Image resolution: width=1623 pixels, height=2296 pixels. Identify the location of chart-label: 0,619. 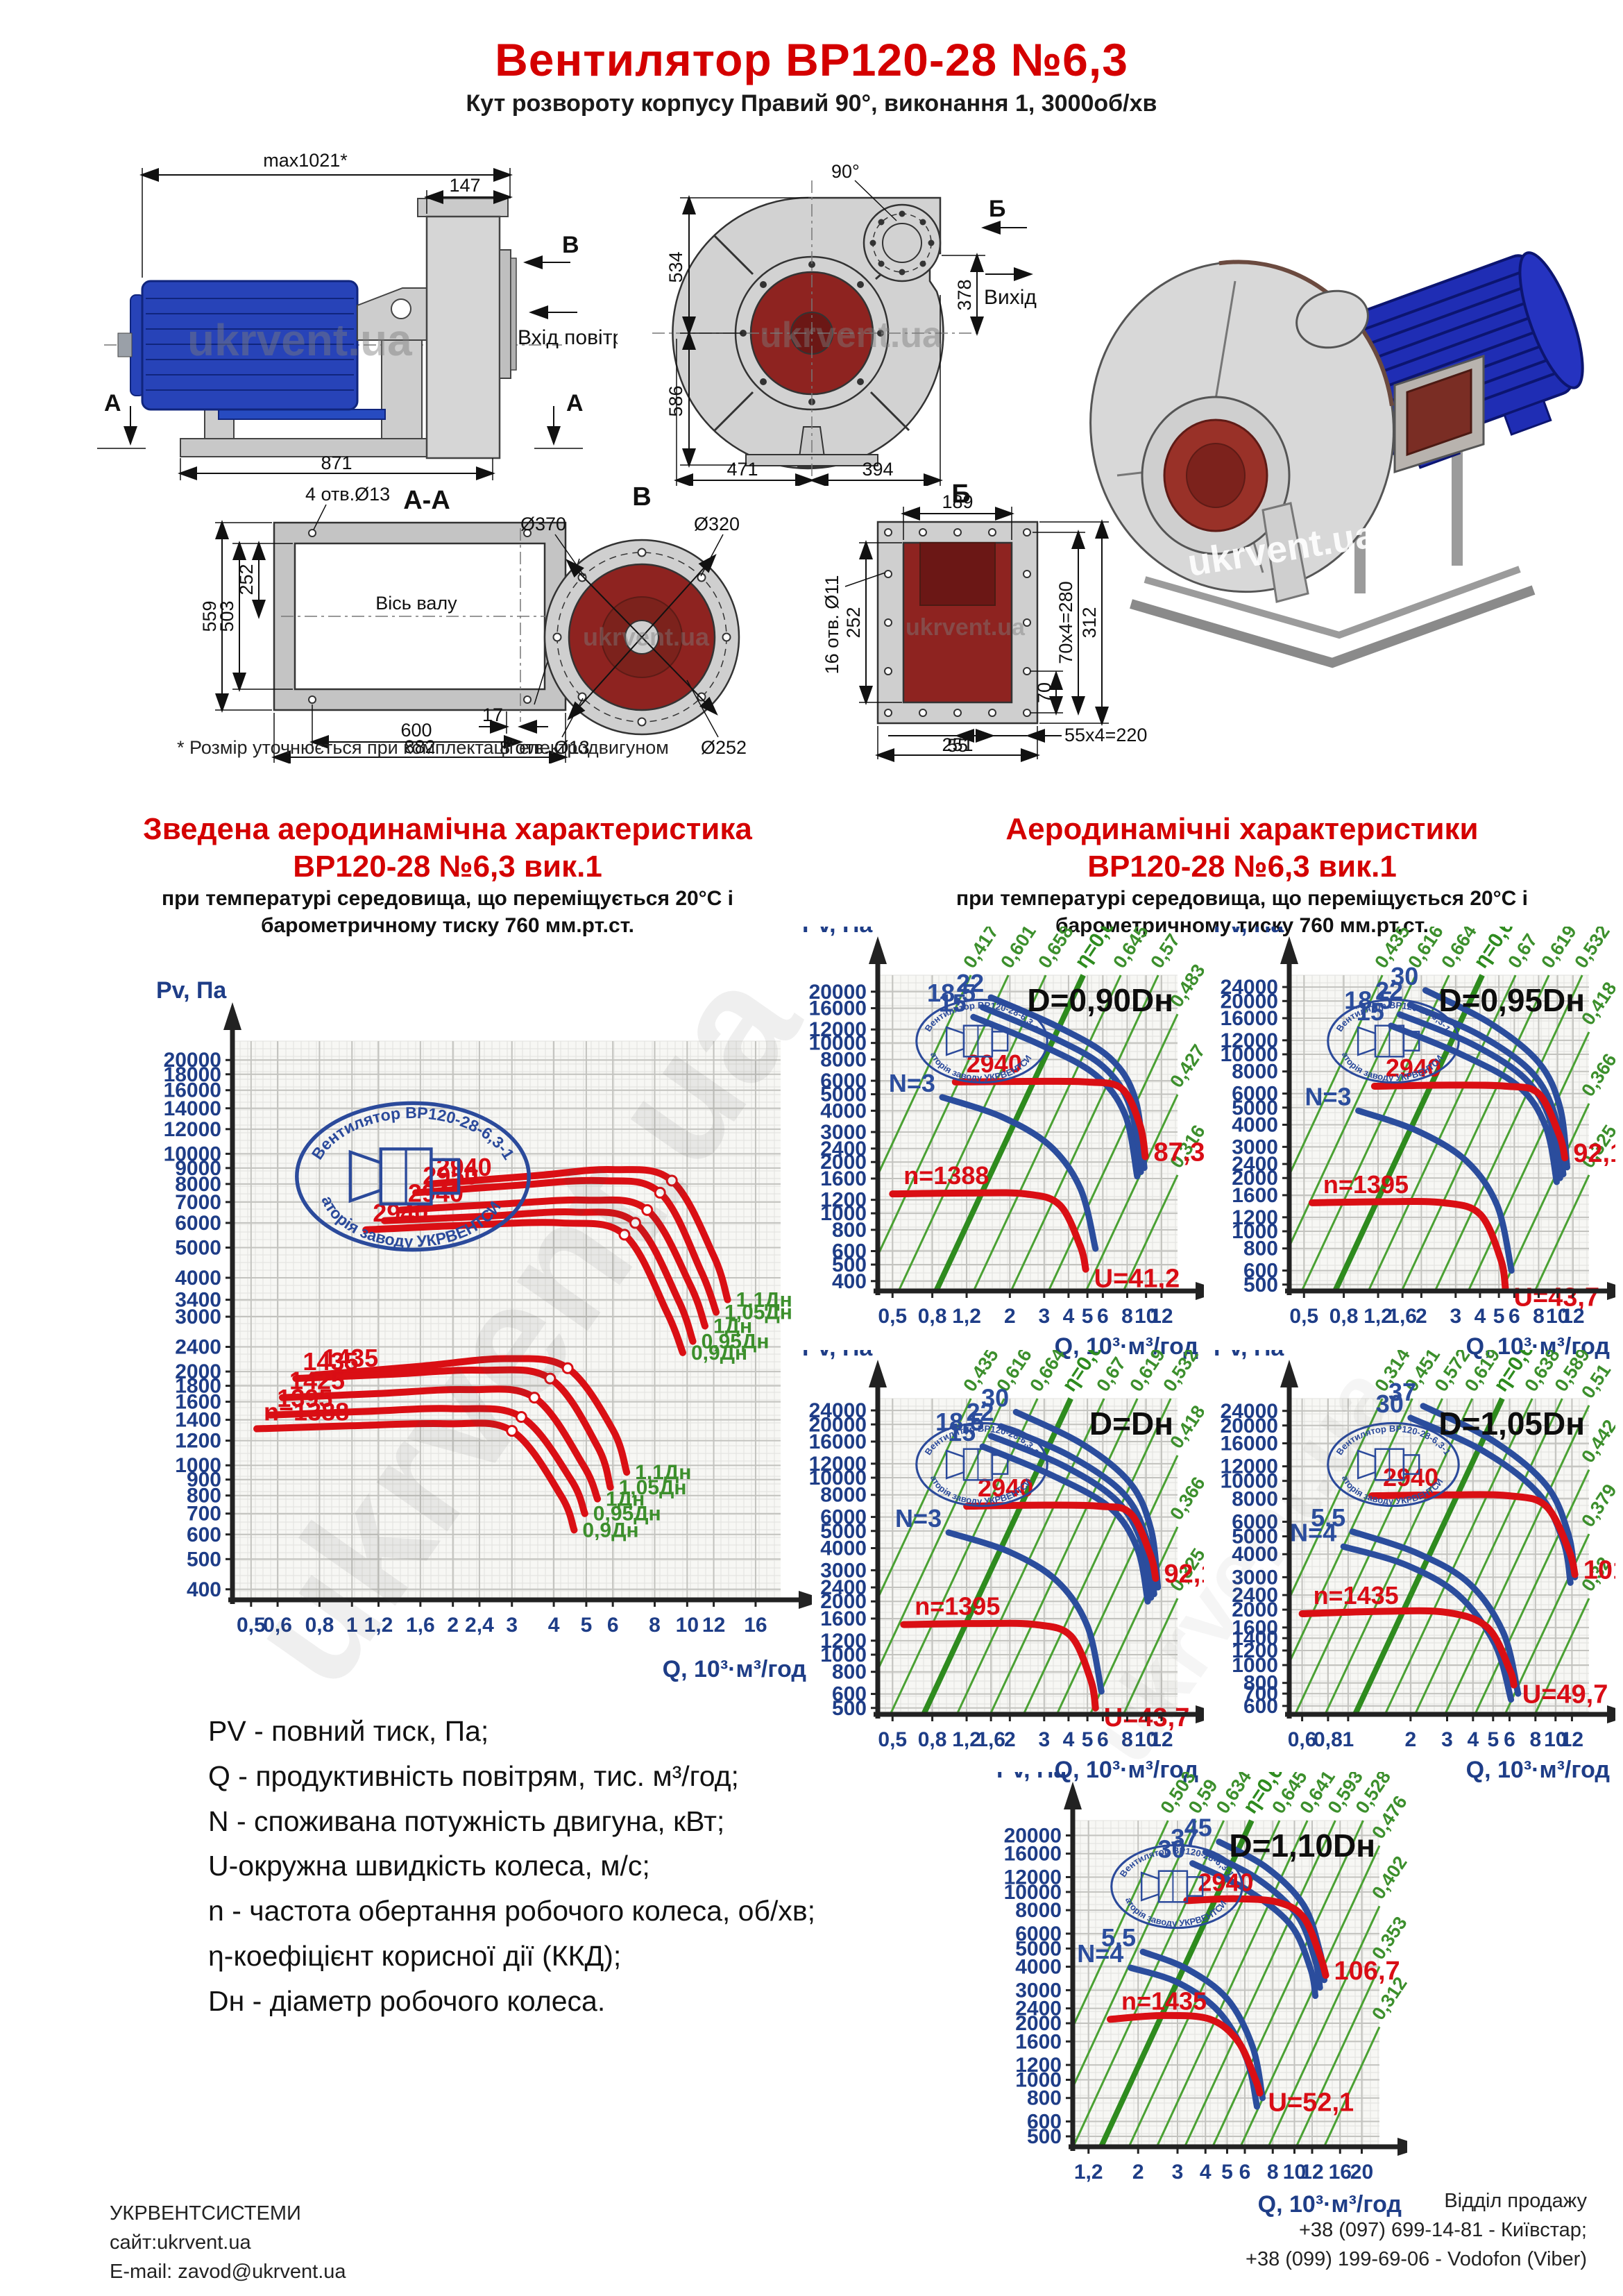
(1559, 950).